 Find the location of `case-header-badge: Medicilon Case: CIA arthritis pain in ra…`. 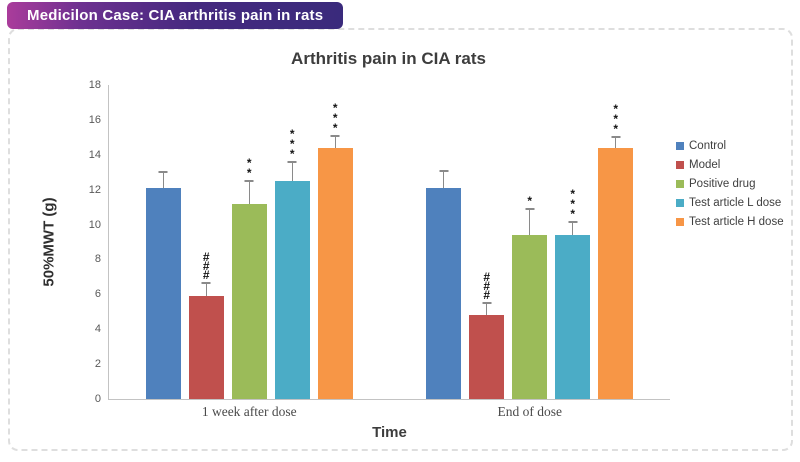

case-header-badge: Medicilon Case: CIA arthritis pain in ra… is located at coordinates (175, 15).